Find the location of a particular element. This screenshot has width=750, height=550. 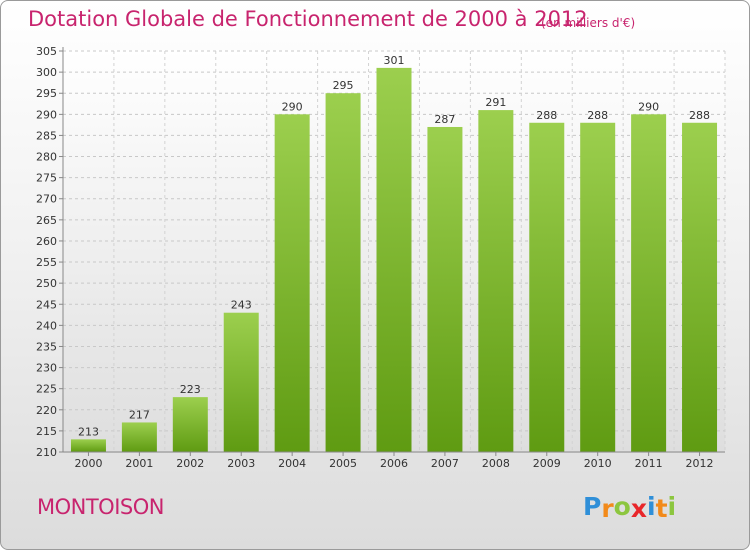

x-tick-label: 2008 is located at coordinates (496, 463).